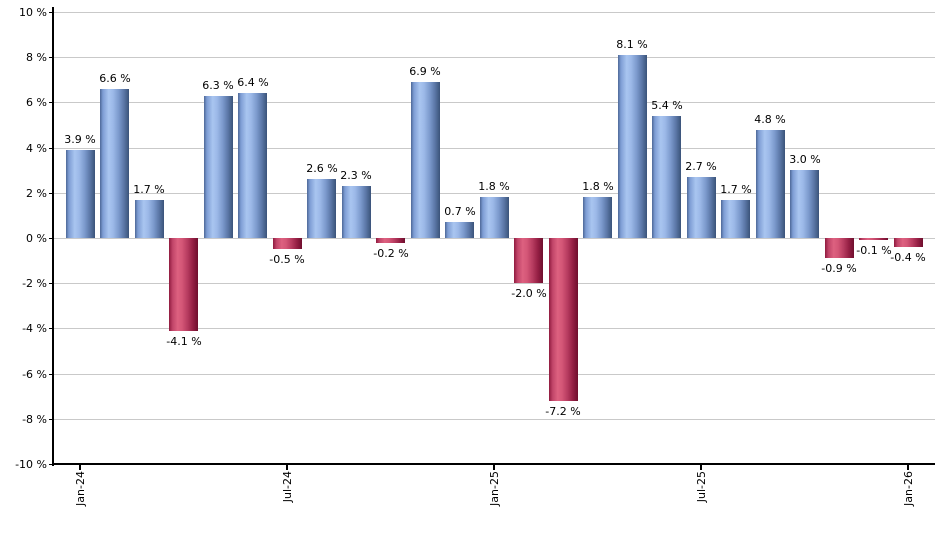 The image size is (940, 550). I want to click on x-axis-tick-label: Jan-25, so click(494, 488).